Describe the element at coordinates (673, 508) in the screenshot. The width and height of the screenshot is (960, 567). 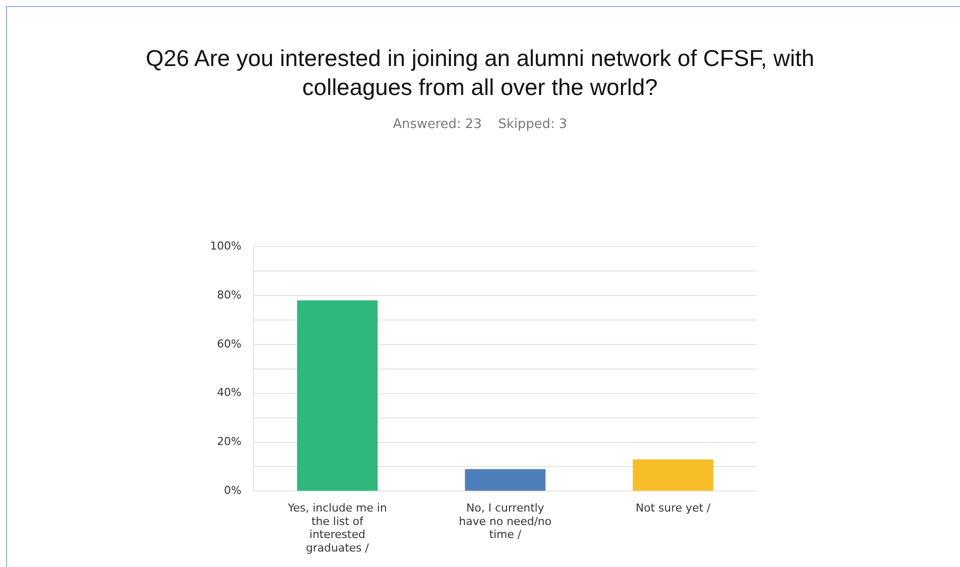
I see `x-tick-label: Not sure yet /` at that location.